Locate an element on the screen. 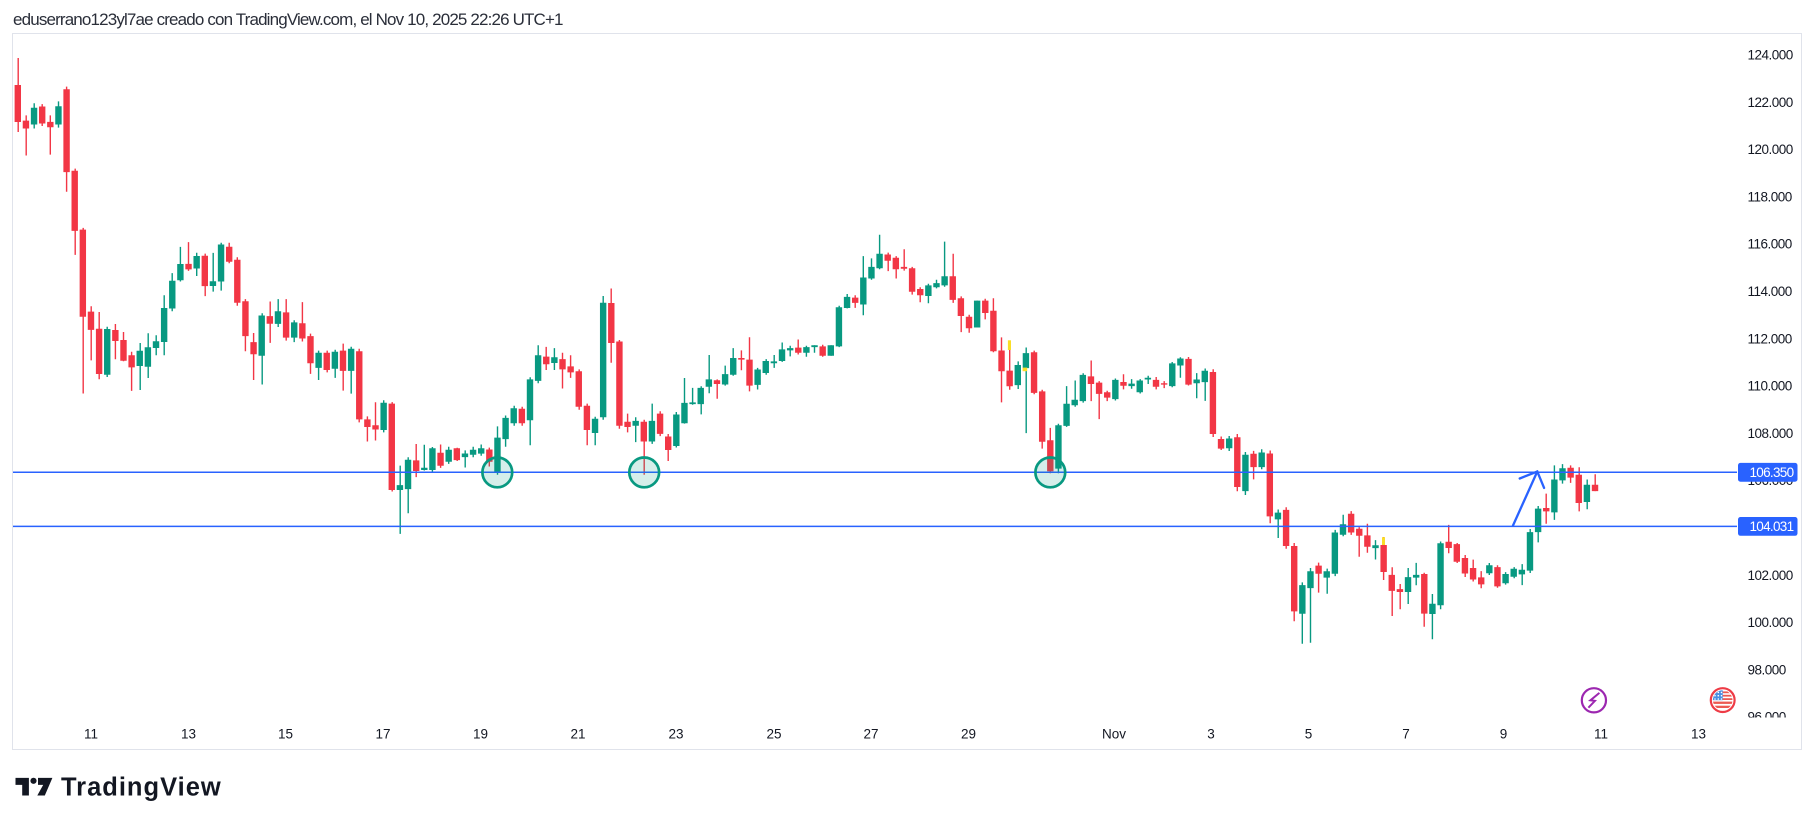 This screenshot has width=1815, height=825. svg-text: 5 is located at coordinates (1309, 733).